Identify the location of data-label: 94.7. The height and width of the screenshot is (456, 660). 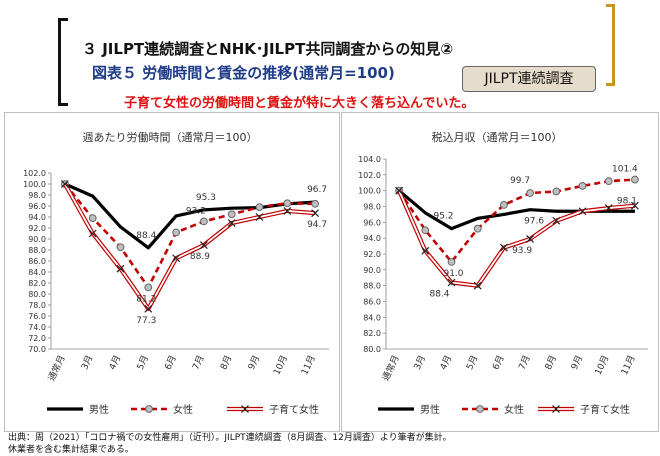
(317, 225).